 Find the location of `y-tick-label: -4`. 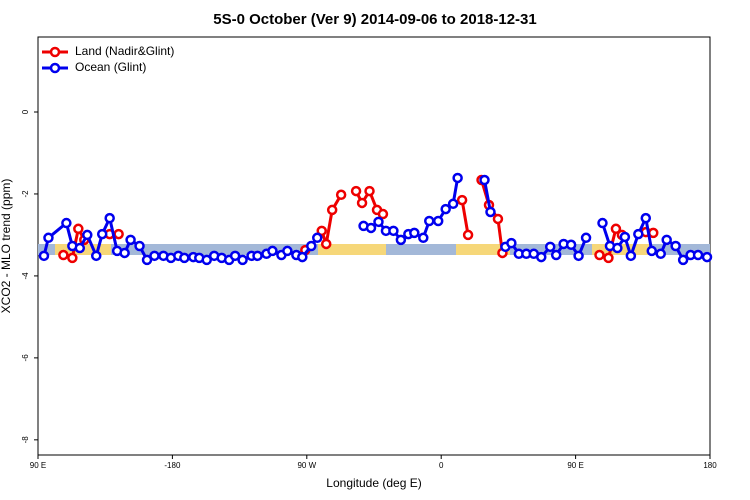

y-tick-label: -4 is located at coordinates (25, 276).